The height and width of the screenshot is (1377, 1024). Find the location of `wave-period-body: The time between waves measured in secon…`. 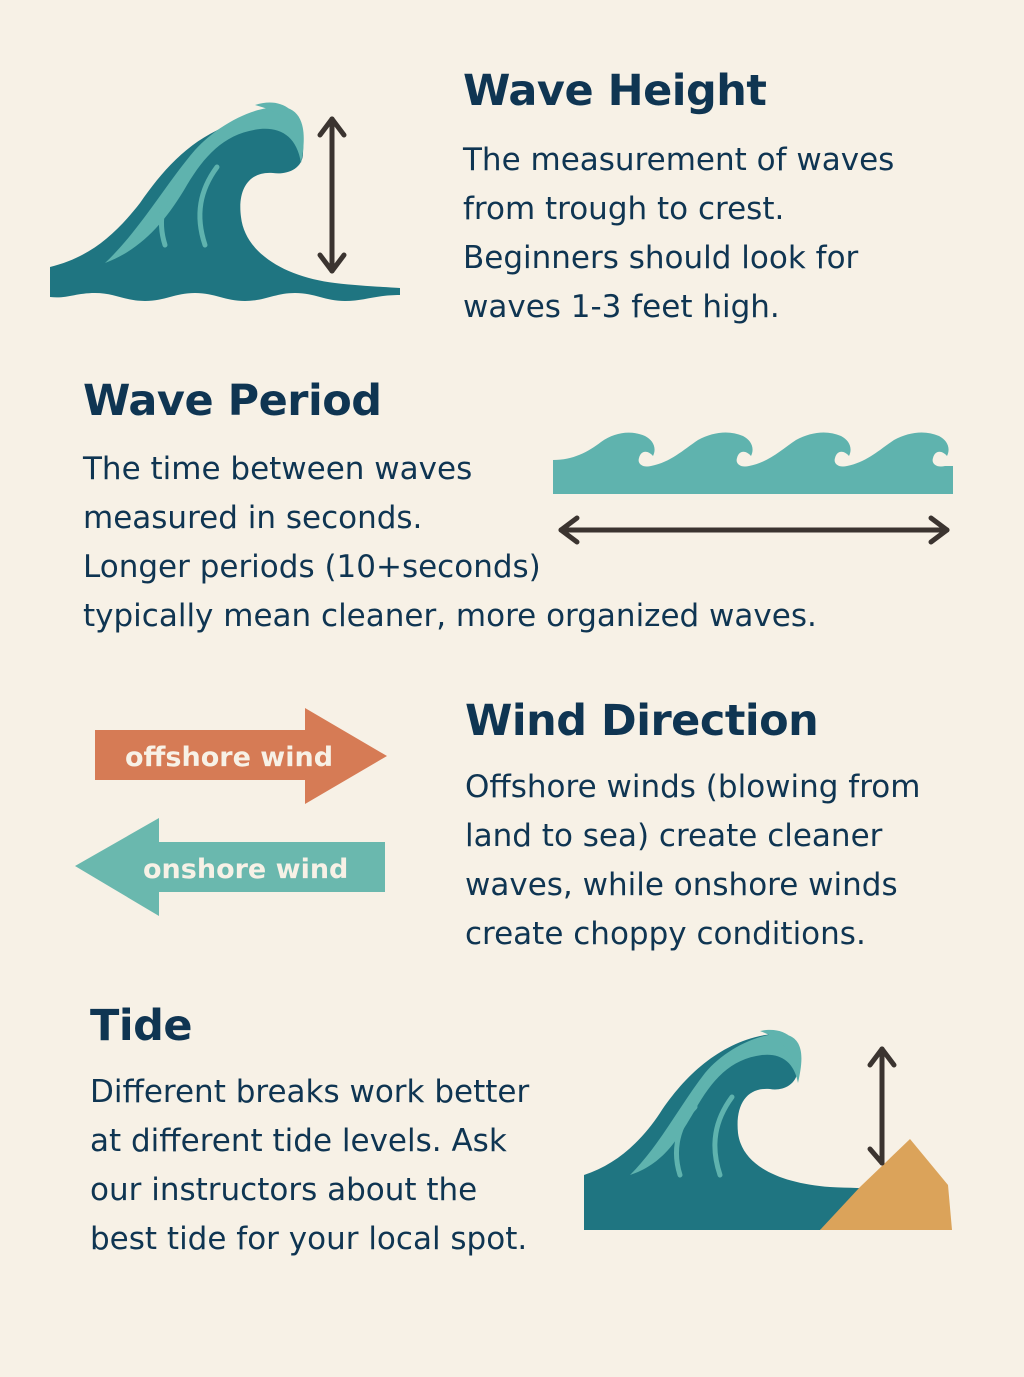

wave-period-body: The time between waves measured in secon… is located at coordinates (450, 542).